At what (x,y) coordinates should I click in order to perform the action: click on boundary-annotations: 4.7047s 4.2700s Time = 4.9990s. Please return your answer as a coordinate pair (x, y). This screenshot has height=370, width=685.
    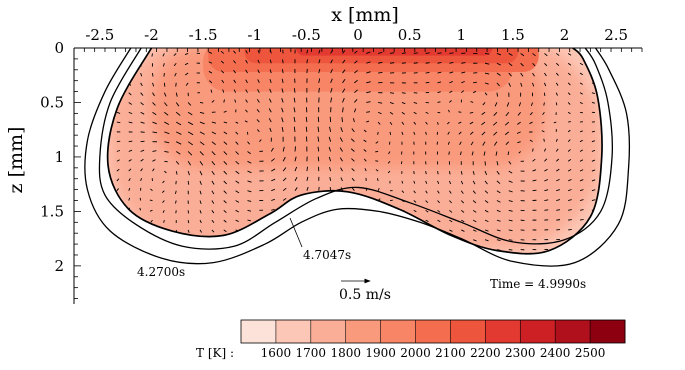
    Looking at the image, I should click on (361, 254).